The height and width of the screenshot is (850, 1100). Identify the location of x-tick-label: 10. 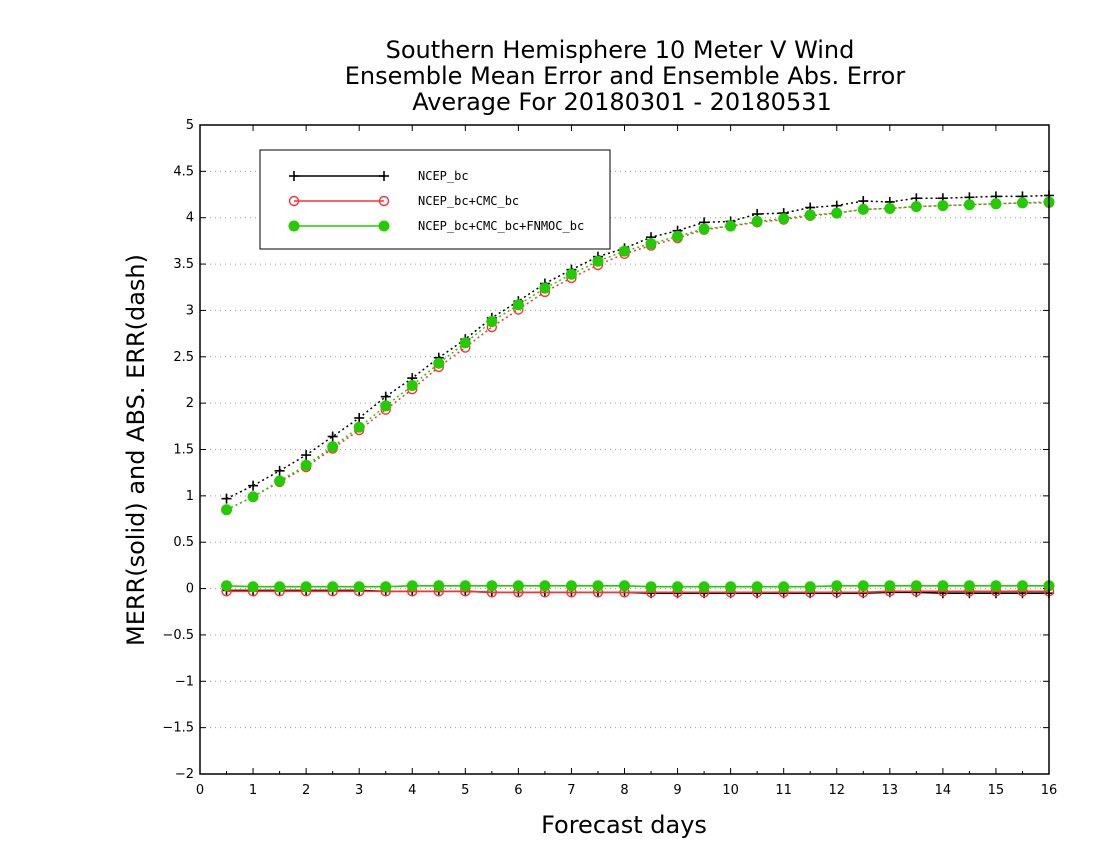
(730, 790).